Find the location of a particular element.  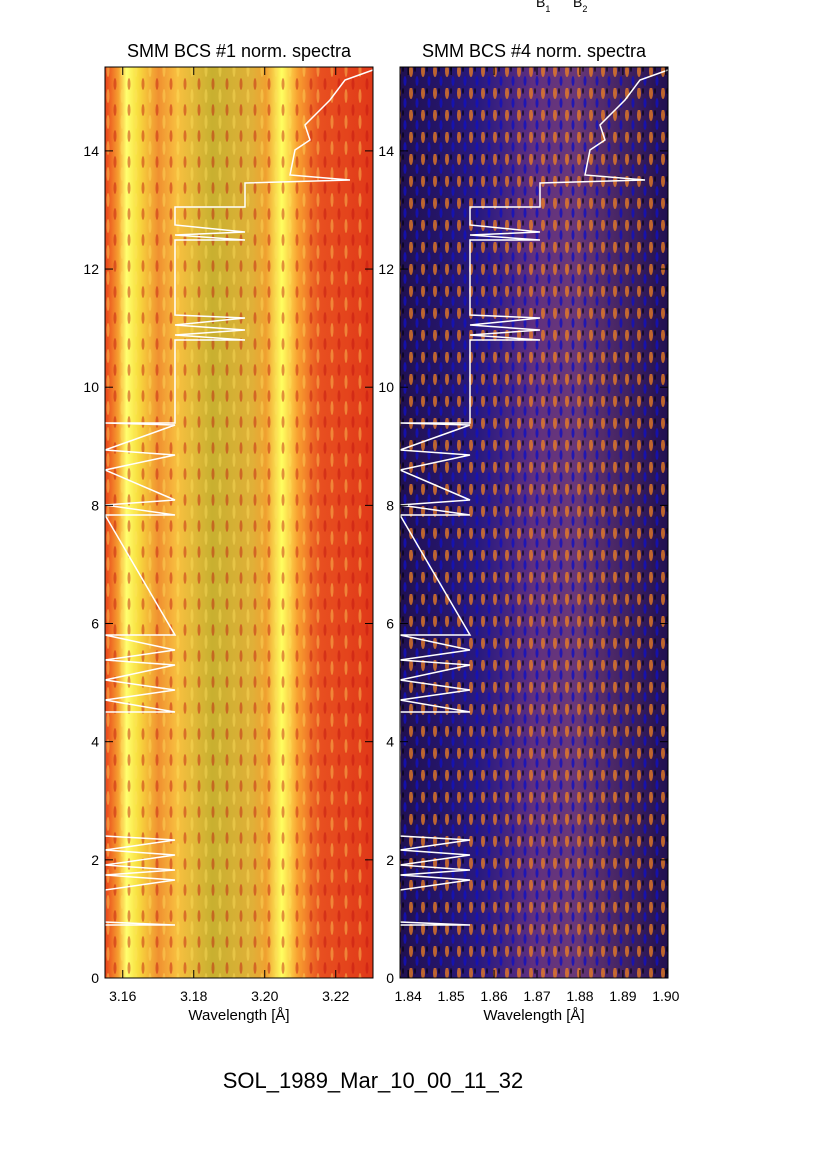

top-label-sub: 2 is located at coordinates (584, 9).